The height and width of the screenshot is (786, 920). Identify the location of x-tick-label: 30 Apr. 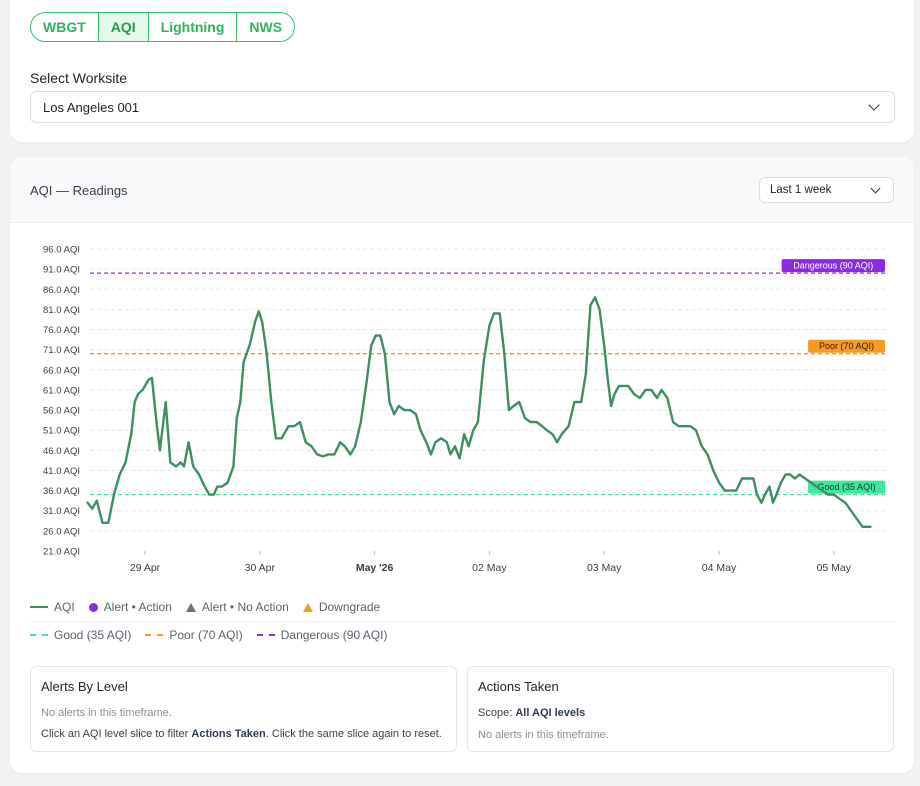
(260, 568).